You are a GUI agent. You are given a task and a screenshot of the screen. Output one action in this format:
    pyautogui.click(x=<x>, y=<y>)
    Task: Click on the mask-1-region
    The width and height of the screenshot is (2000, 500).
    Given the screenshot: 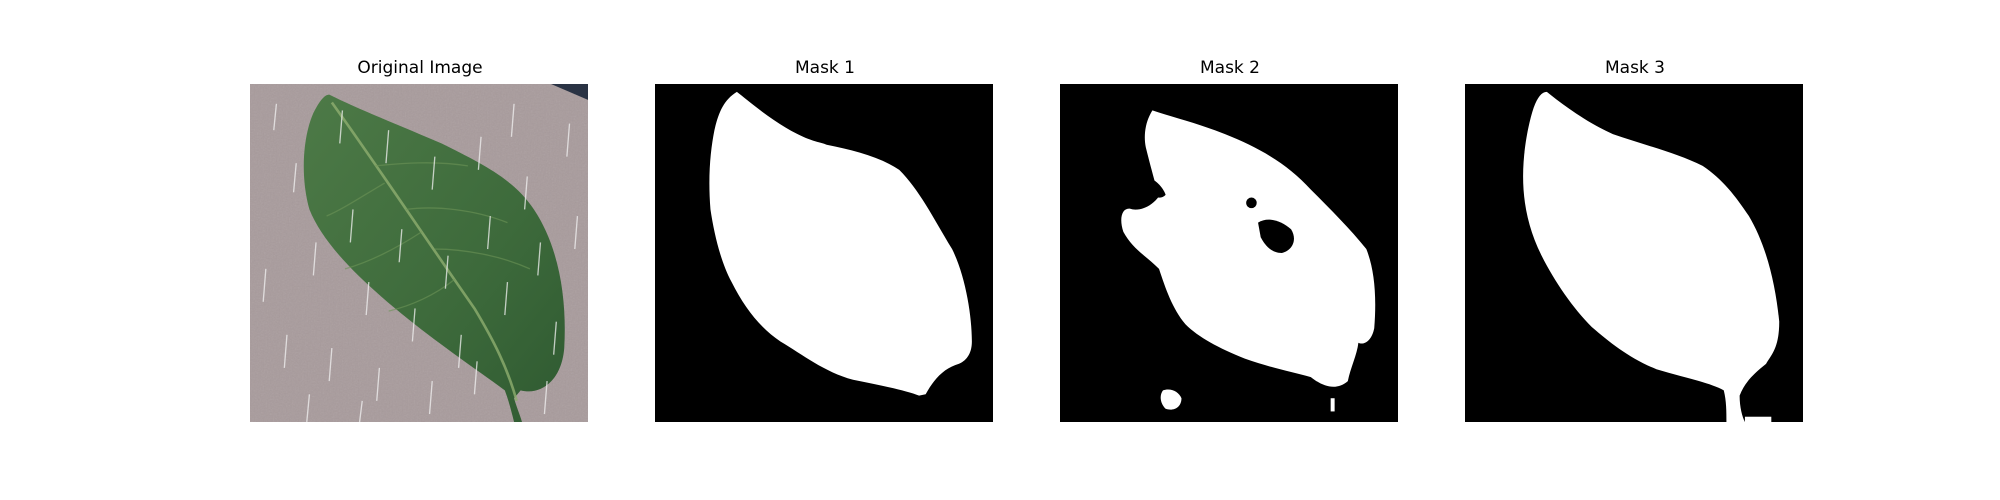 What is the action you would take?
    pyautogui.click(x=840, y=243)
    